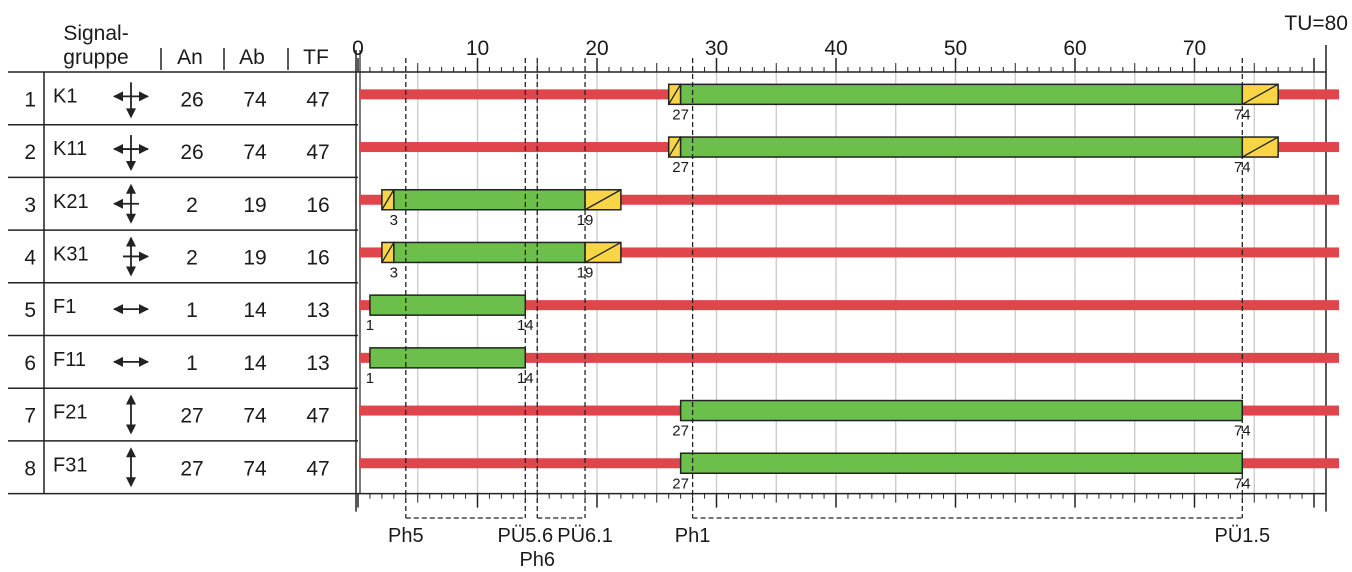 The image size is (1352, 572). I want to click on axis-tick-label: 10, so click(477, 48).